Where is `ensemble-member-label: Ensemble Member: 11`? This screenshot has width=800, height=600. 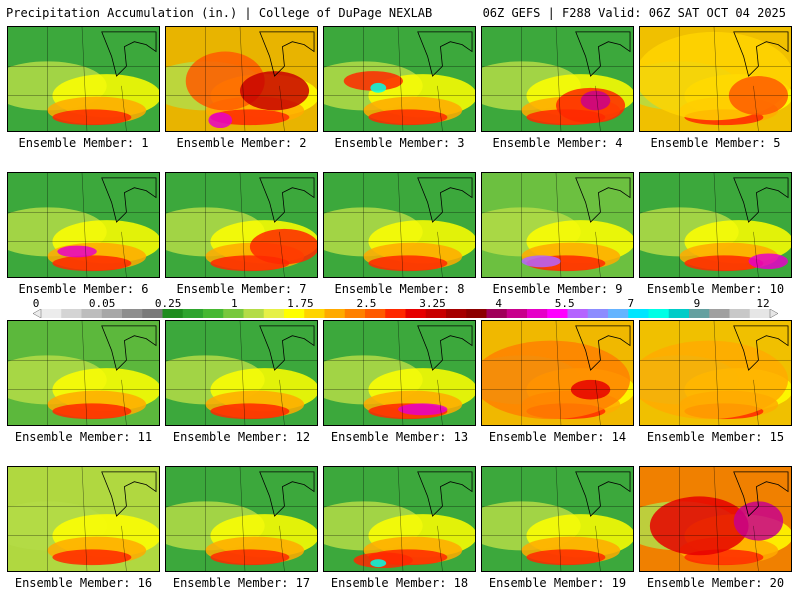 ensemble-member-label: Ensemble Member: 11 is located at coordinates (83, 437).